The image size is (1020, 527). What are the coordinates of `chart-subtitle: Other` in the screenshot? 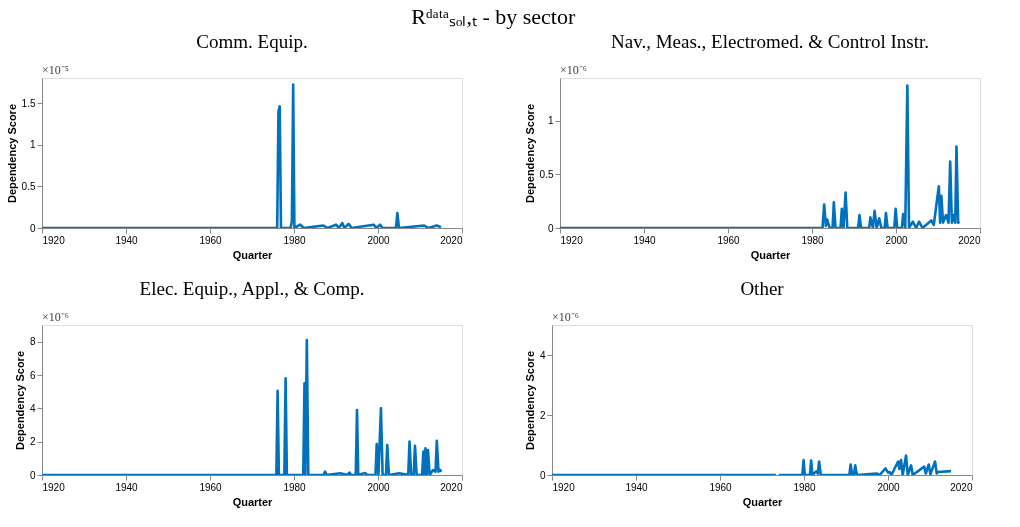 It's located at (762, 288).